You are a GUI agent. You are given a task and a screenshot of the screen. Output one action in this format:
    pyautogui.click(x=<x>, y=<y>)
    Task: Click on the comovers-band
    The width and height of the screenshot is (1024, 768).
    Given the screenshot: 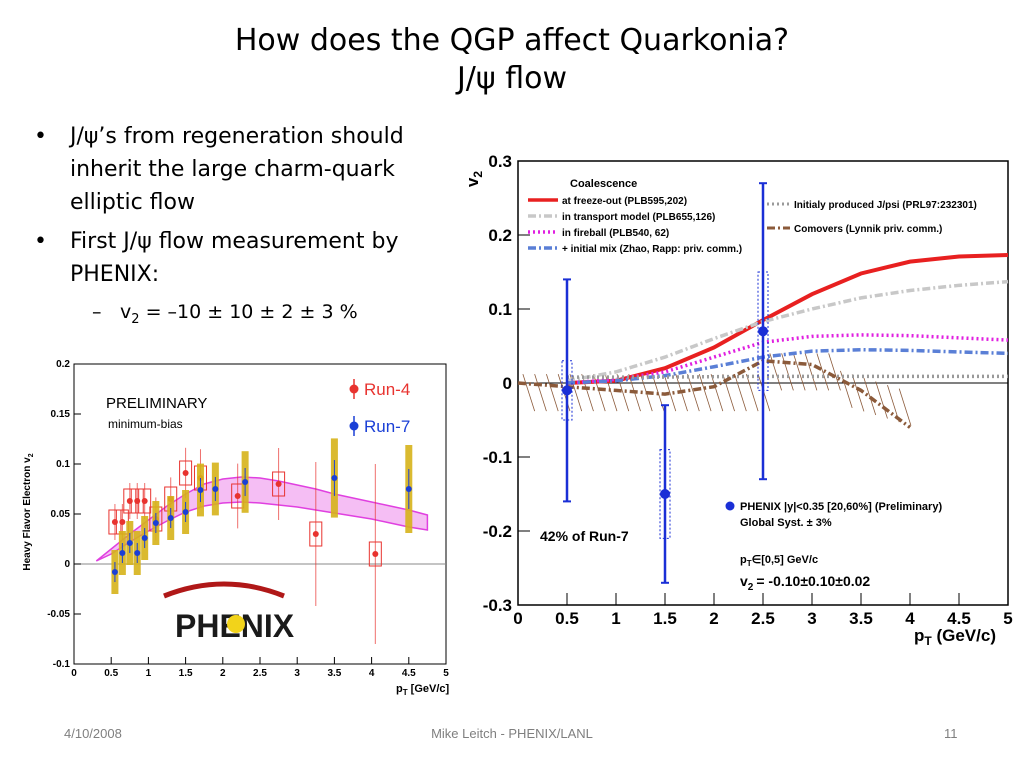 What is the action you would take?
    pyautogui.click(x=717, y=389)
    